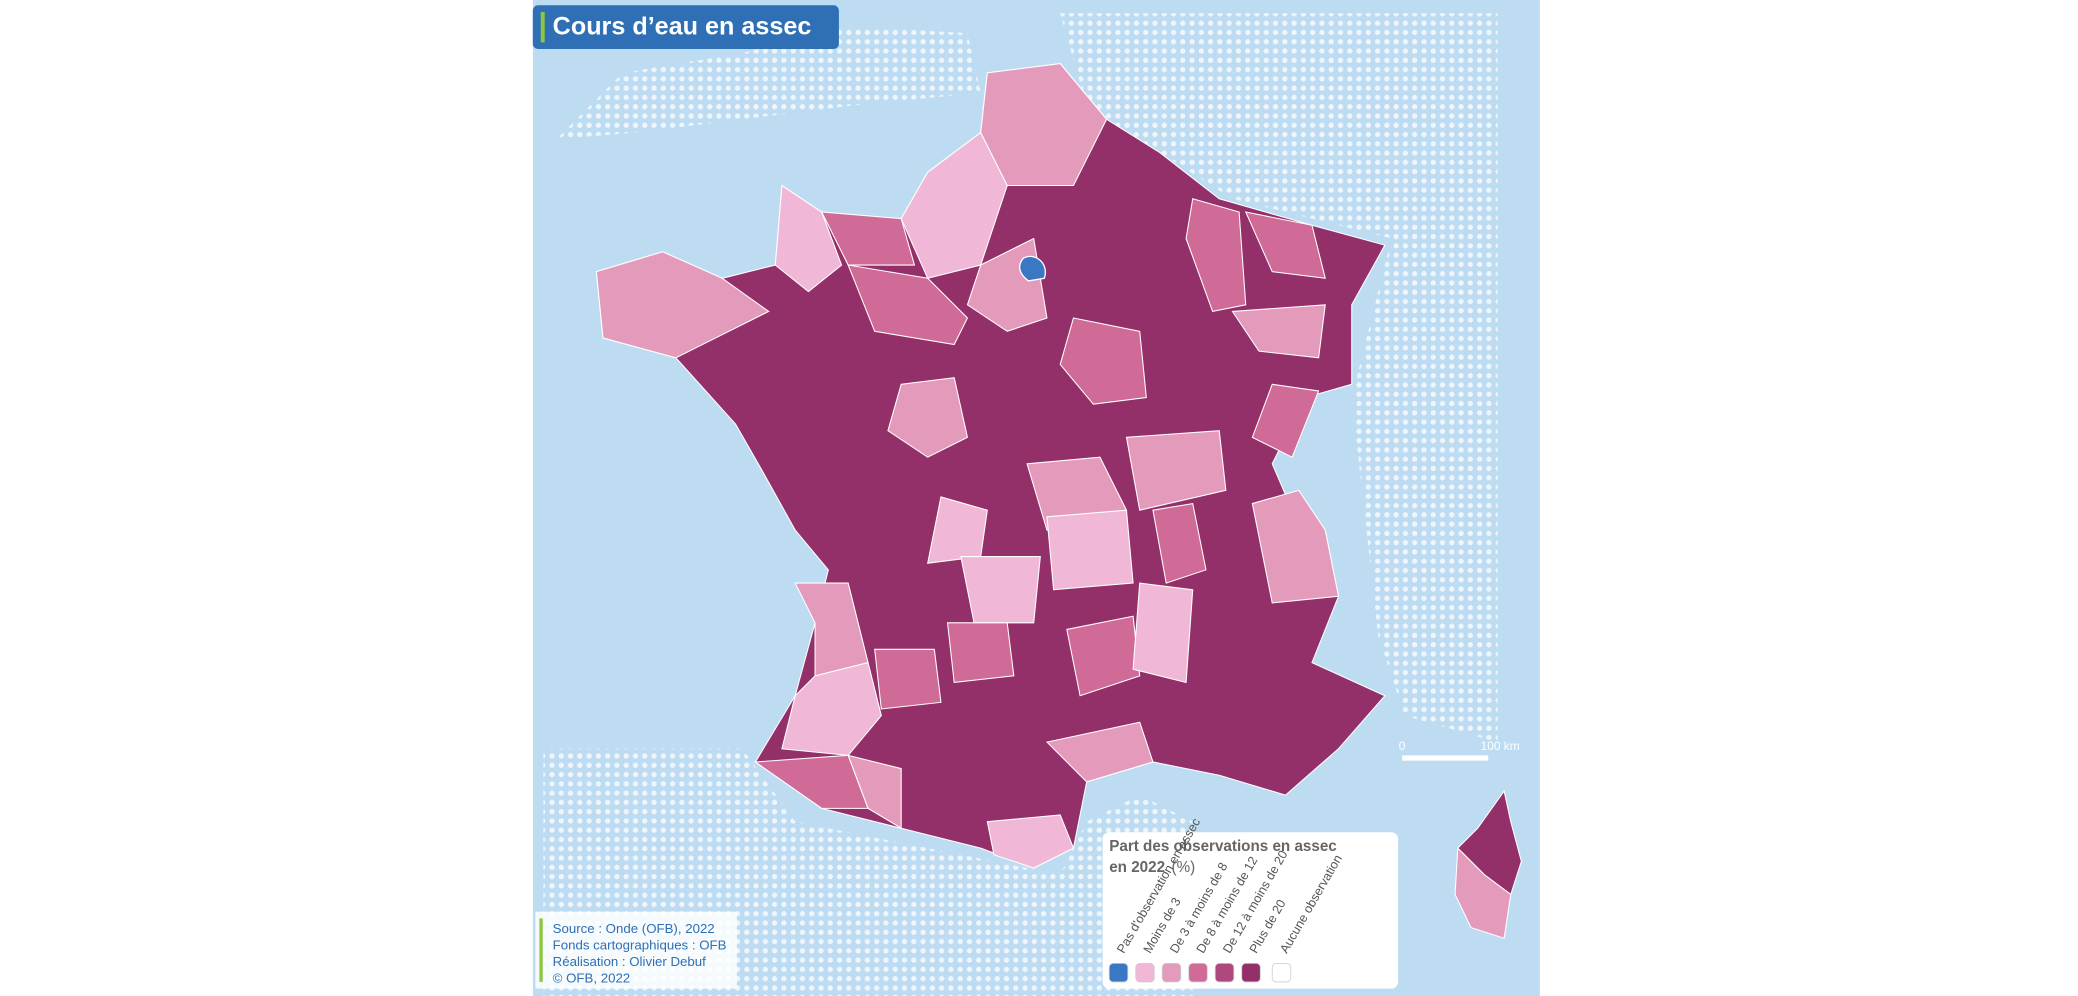 The image size is (2078, 996). What do you see at coordinates (541, 950) in the screenshot?
I see `credits-accent` at bounding box center [541, 950].